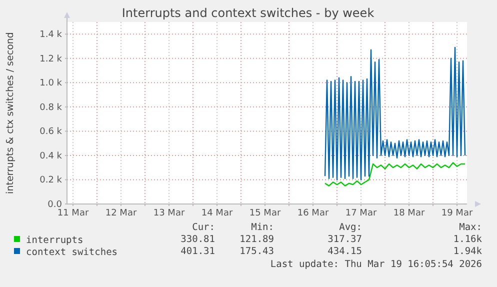 The image size is (497, 287). Describe the element at coordinates (376, 264) in the screenshot. I see `text: Last update: Thu Mar 19 16:05:54 2026` at that location.